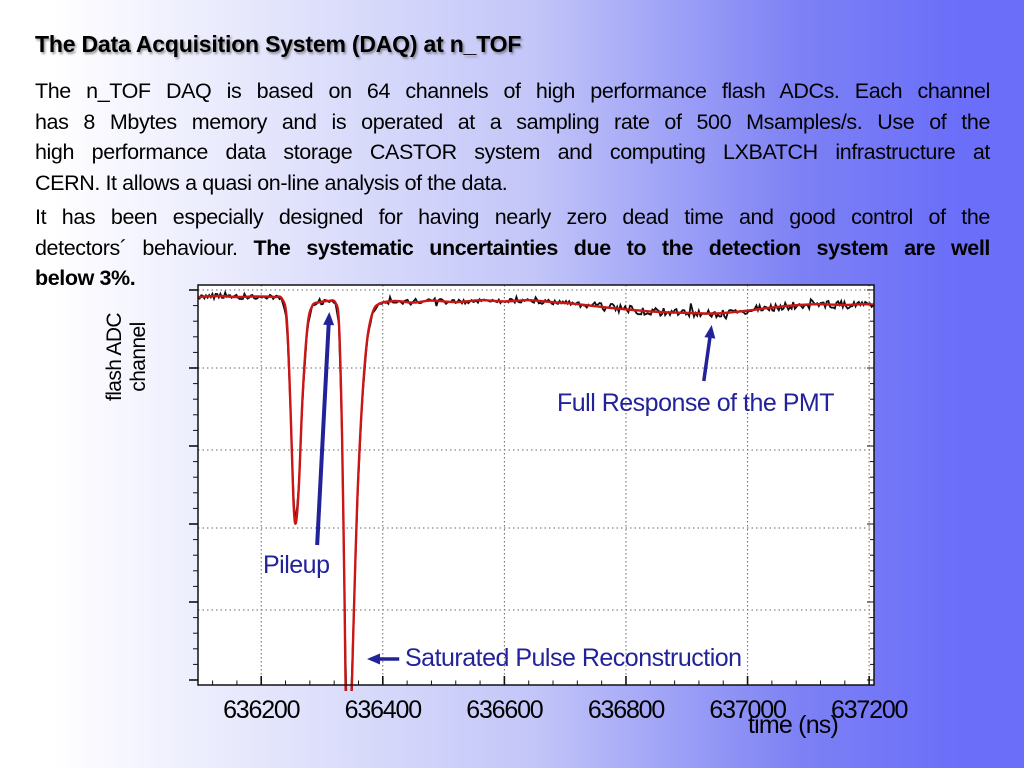  What do you see at coordinates (296, 565) in the screenshot?
I see `annotation-pileup: Pileup` at bounding box center [296, 565].